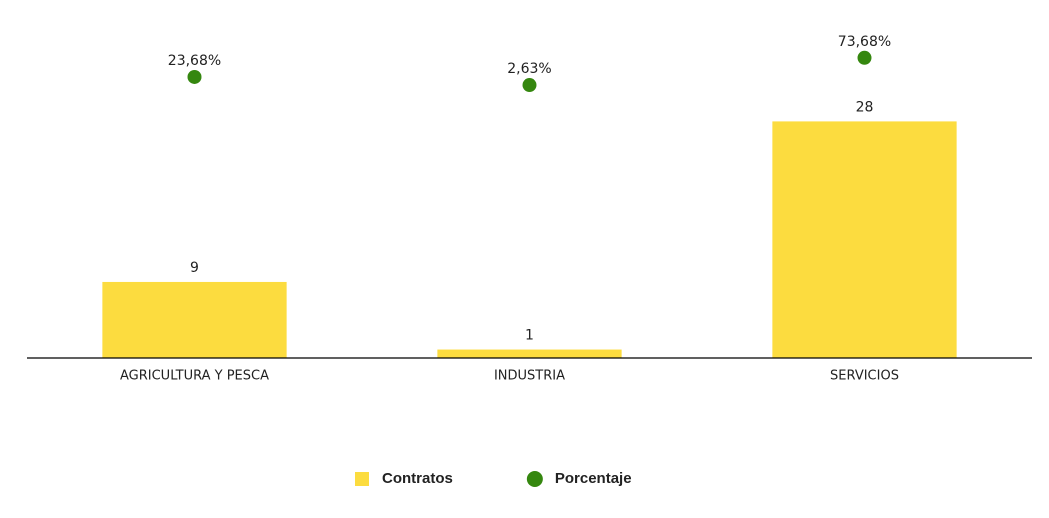 The image size is (1049, 518). I want to click on legend-label: Porcentaje, so click(593, 478).